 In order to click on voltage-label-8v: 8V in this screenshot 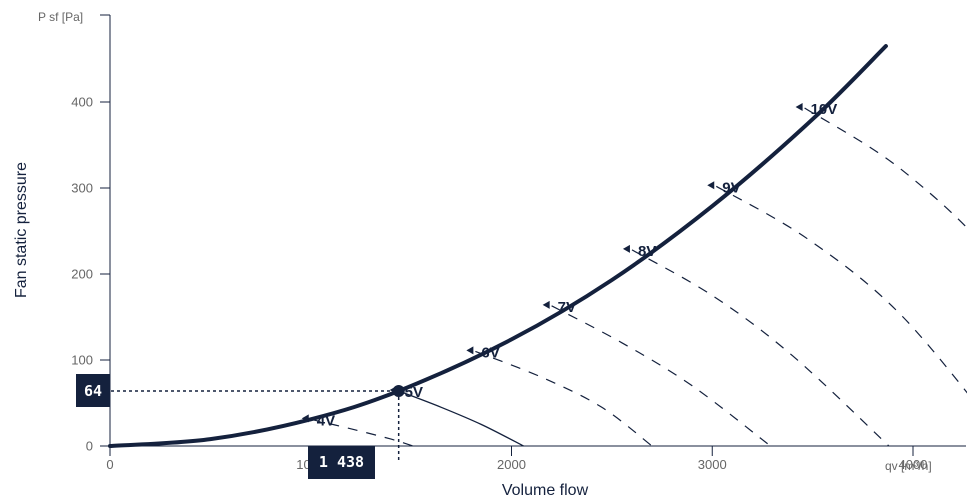, I will do `click(647, 251)`.